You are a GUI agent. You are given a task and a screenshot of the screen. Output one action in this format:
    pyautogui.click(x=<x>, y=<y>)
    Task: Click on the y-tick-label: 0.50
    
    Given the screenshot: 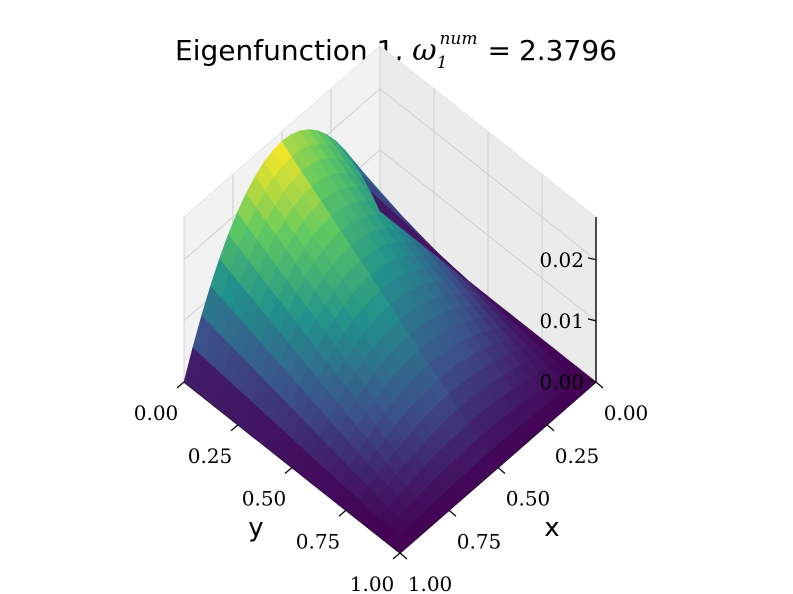 What is the action you would take?
    pyautogui.click(x=264, y=499)
    